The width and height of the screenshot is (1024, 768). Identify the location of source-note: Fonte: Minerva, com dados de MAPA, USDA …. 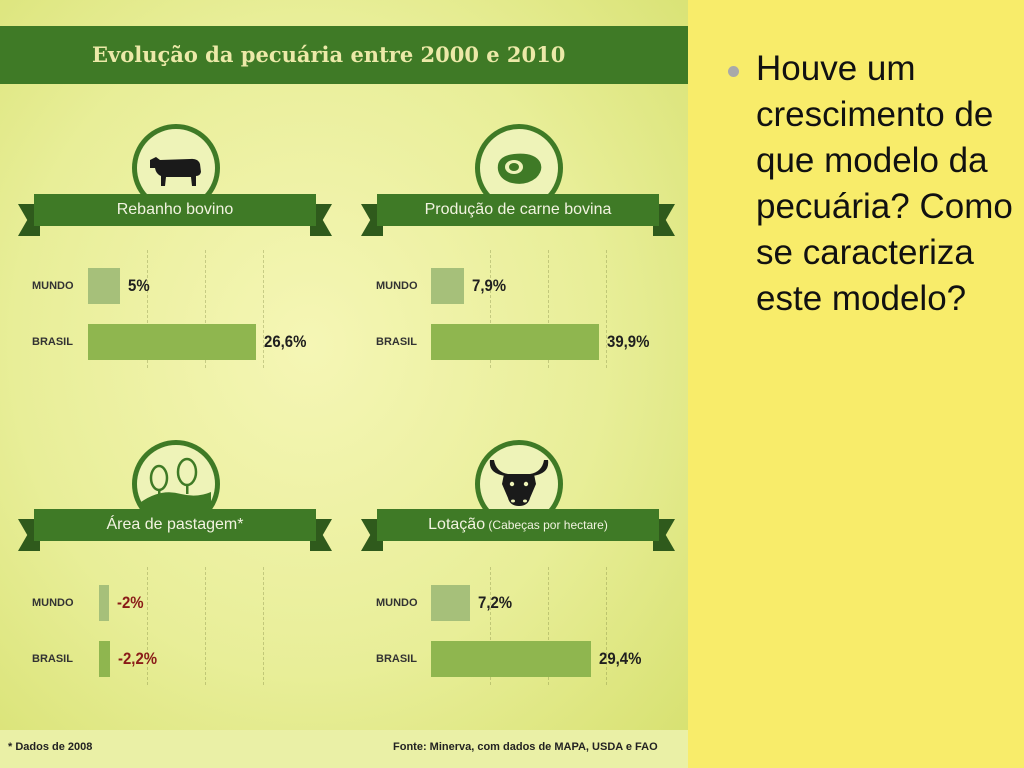
(525, 747).